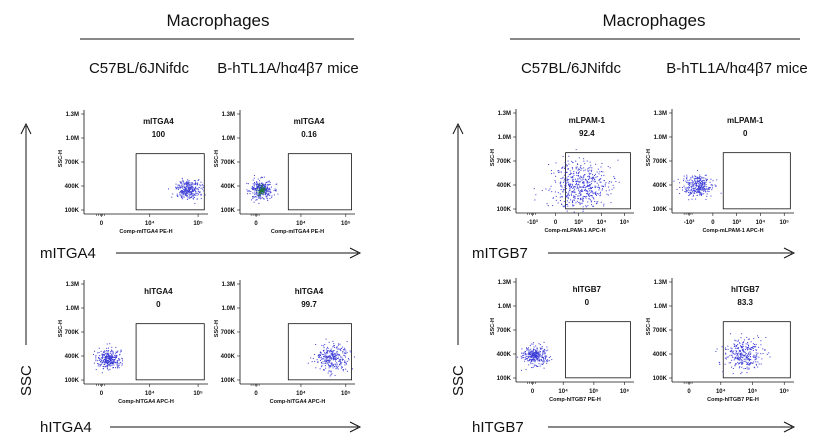 The width and height of the screenshot is (828, 446). What do you see at coordinates (72, 285) in the screenshot?
I see `y-tick-label: 1.3M` at bounding box center [72, 285].